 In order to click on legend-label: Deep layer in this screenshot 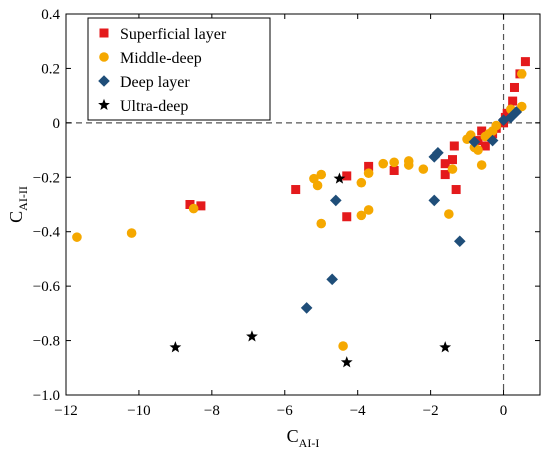, I will do `click(155, 82)`.